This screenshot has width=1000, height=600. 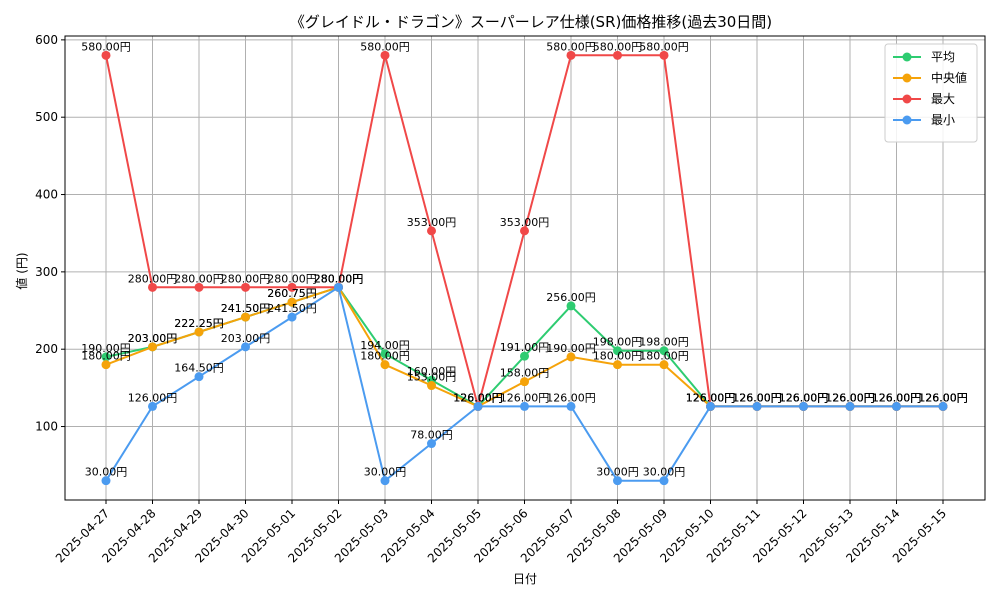 I want to click on y-tick-label: 500, so click(x=46, y=117).